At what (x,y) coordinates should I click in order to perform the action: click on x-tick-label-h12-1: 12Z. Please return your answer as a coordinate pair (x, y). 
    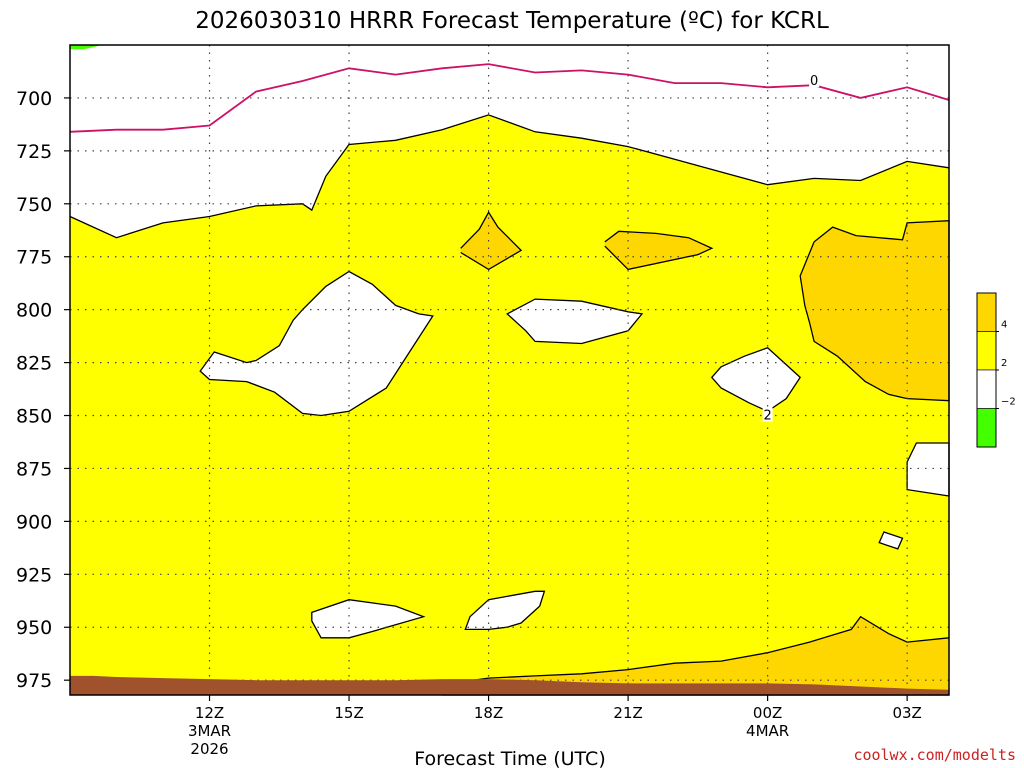
    Looking at the image, I should click on (209, 713).